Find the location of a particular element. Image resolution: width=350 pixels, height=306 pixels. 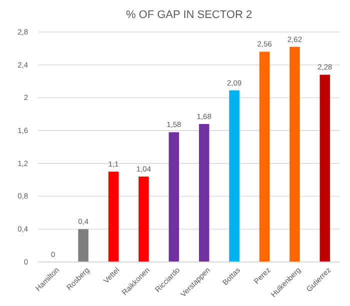

chart-title: % OF GAP IN SECTOR 2 is located at coordinates (189, 15).